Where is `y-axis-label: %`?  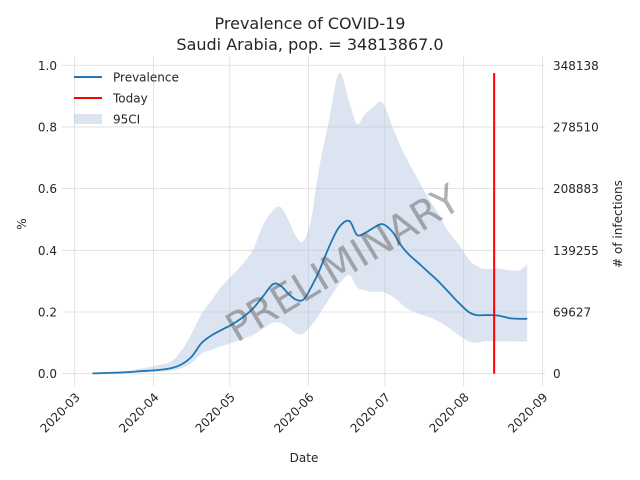
y-axis-label: % is located at coordinates (22, 223).